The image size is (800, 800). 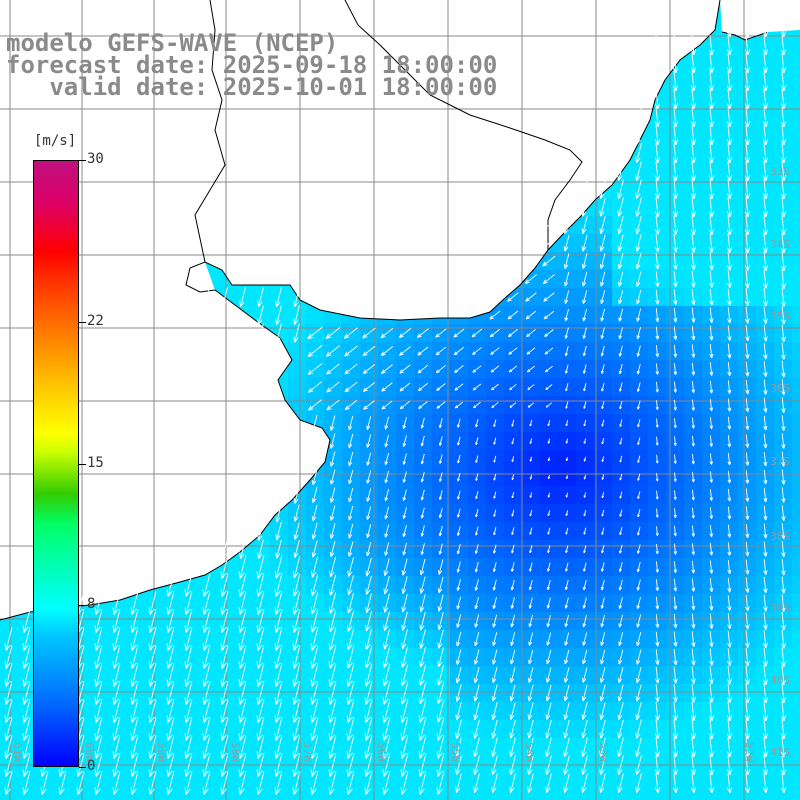 I want to click on latitude-label: 36S, so click(x=780, y=388).